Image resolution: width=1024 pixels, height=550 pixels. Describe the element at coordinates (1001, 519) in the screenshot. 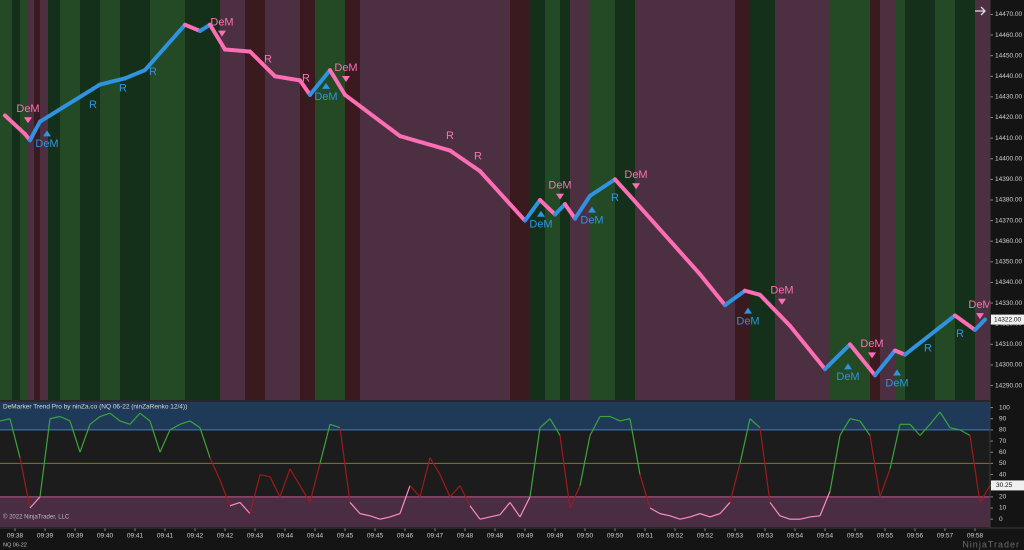

I see `y-tick-label: 0` at that location.